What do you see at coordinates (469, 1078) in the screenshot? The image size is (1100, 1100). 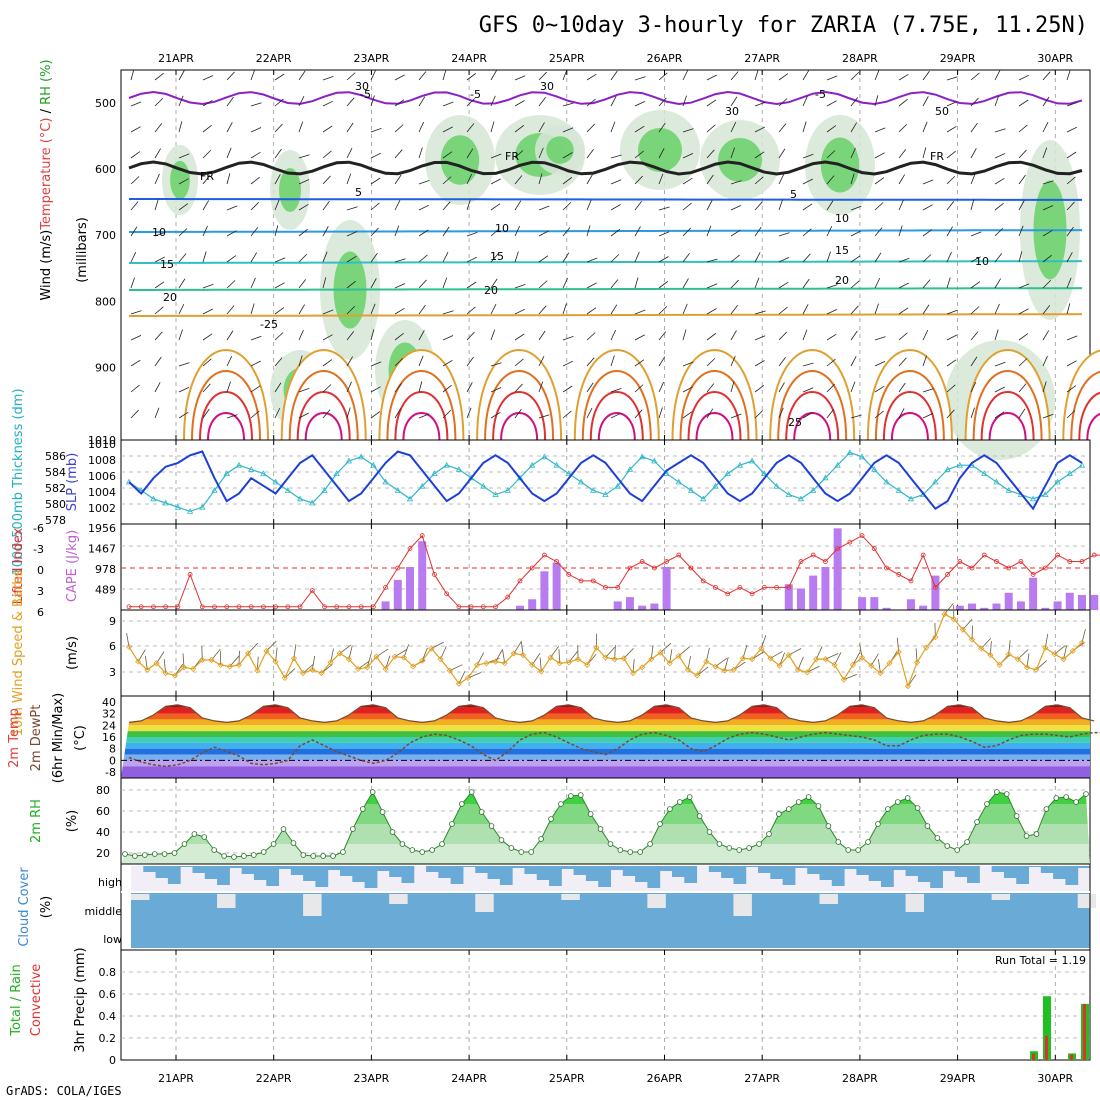 I see `date-label: 24APR` at bounding box center [469, 1078].